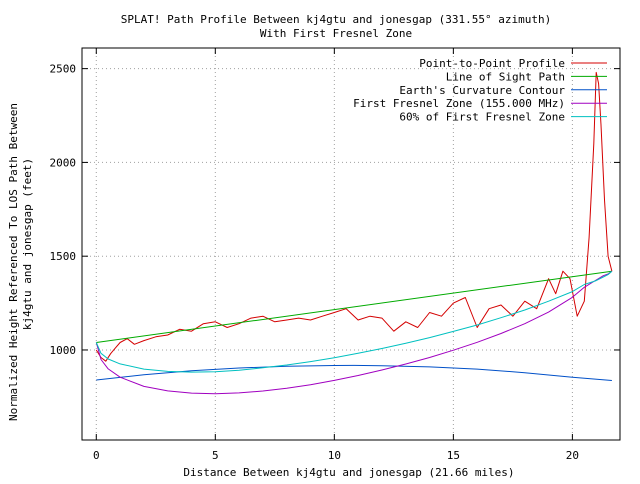 This screenshot has width=640, height=484. Describe the element at coordinates (63, 162) in the screenshot. I see `y-tick-label: 2000` at that location.